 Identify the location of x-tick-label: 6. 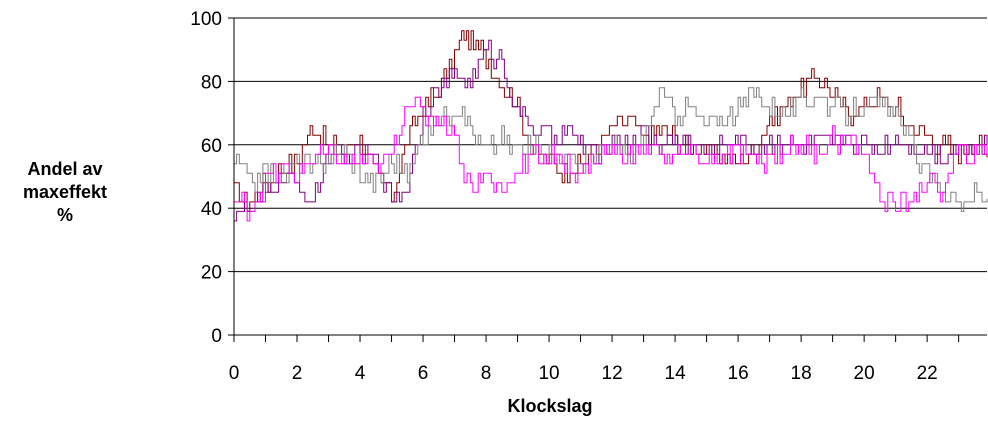
(423, 373).